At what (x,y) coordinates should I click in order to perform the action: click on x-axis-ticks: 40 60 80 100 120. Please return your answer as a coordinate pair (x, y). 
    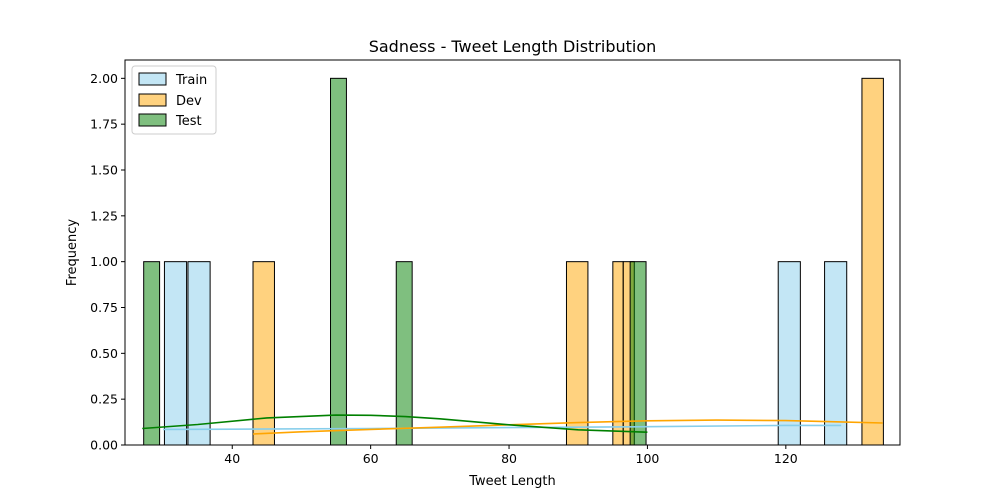
    Looking at the image, I should click on (511, 455).